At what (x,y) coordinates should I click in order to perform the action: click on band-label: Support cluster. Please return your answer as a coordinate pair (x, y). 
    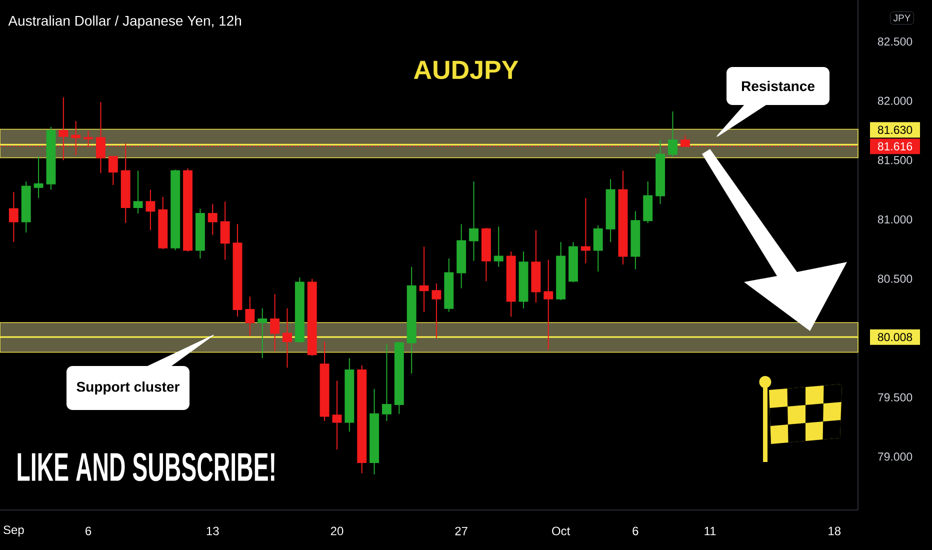
    Looking at the image, I should click on (128, 388).